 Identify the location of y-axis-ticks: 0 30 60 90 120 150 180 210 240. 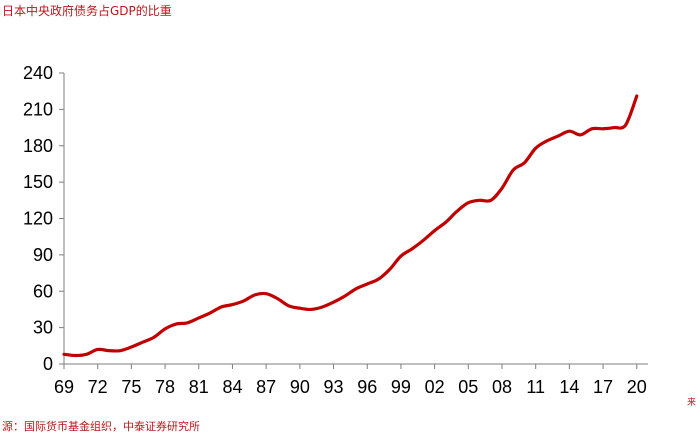
(43, 218).